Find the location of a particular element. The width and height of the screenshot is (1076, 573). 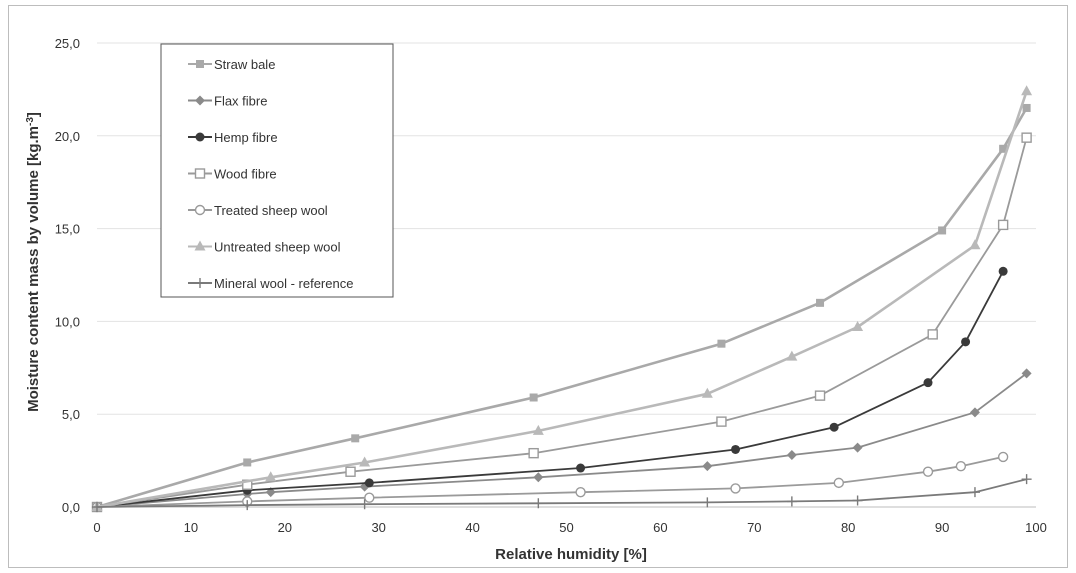

x-axis-title: Relative humidity [%] is located at coordinates (571, 554).